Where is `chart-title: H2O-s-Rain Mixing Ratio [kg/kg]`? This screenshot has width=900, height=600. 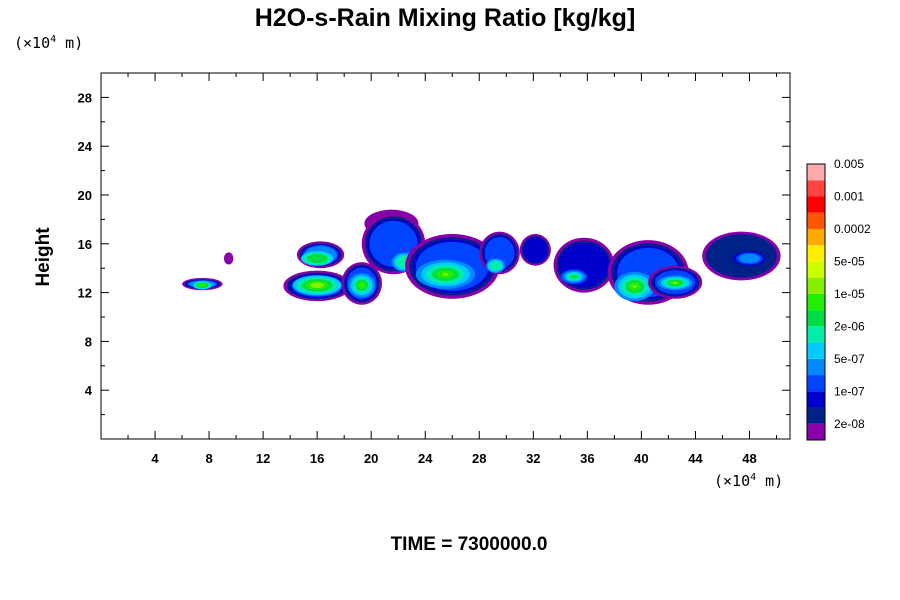
chart-title: H2O-s-Rain Mixing Ratio [kg/kg] is located at coordinates (445, 18).